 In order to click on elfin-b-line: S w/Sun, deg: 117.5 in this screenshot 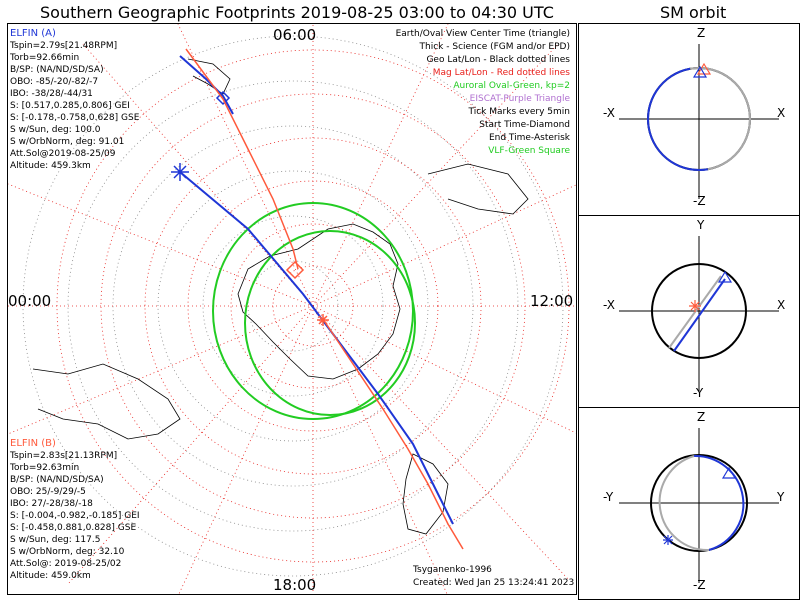, I will do `click(55, 540)`.